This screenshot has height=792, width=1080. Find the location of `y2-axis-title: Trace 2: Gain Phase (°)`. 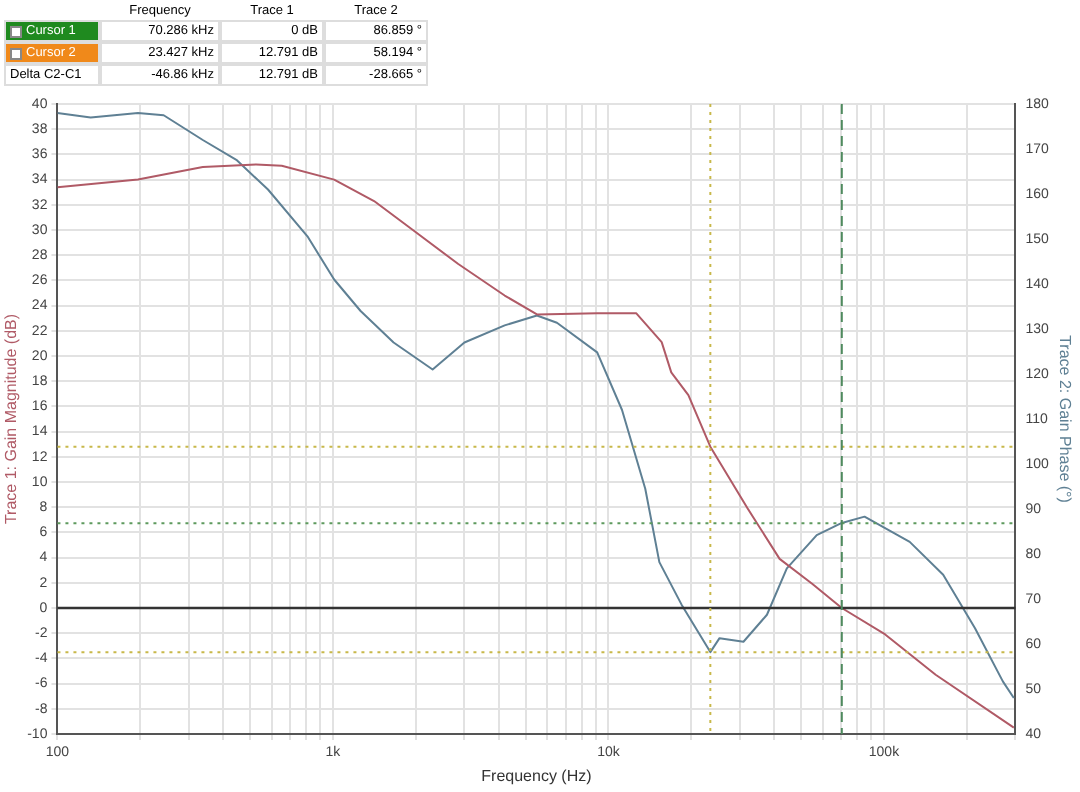

y2-axis-title: Trace 2: Gain Phase (°) is located at coordinates (1064, 419).